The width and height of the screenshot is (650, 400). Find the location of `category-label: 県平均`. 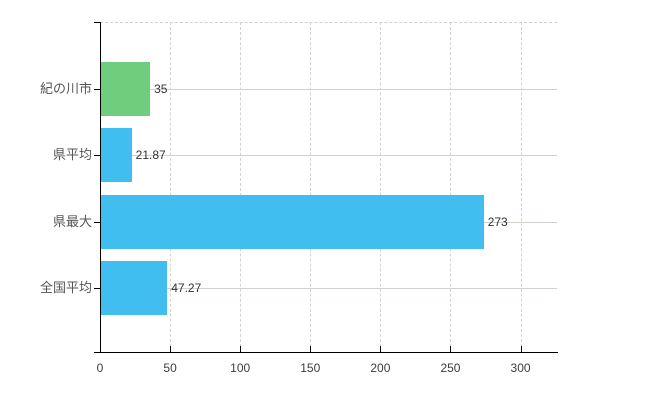

category-label: 県平均 is located at coordinates (72, 154).